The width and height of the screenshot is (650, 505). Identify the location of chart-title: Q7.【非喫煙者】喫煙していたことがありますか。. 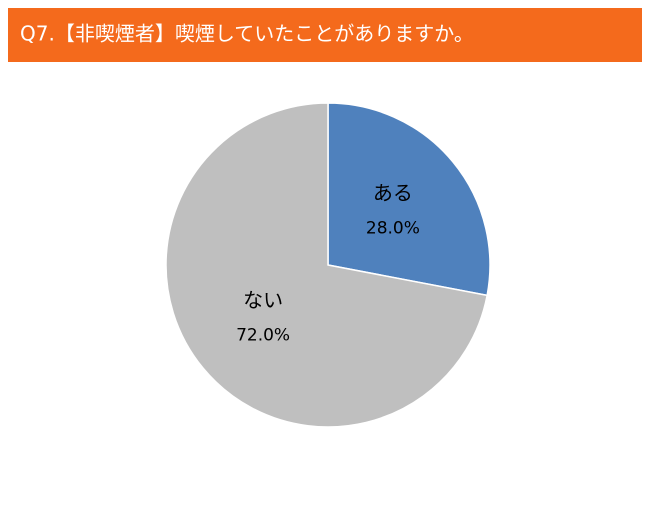
(247, 34).